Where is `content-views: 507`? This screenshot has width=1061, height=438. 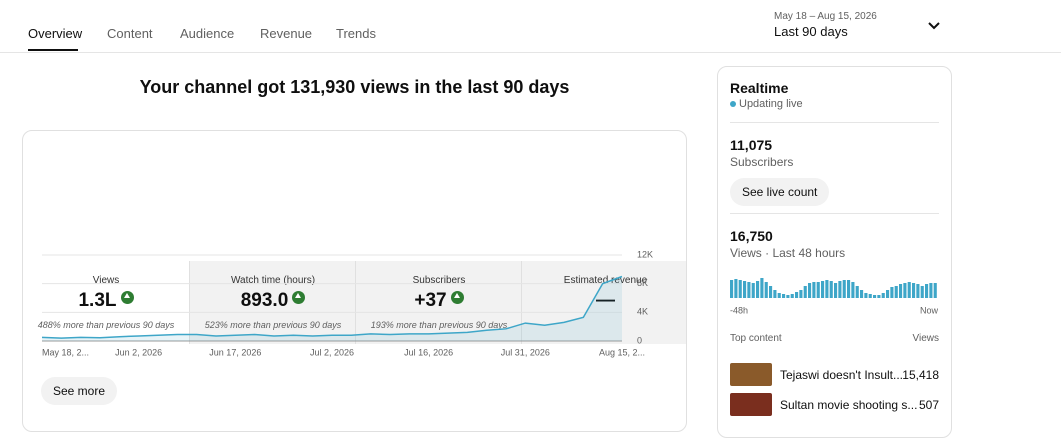
content-views: 507 is located at coordinates (928, 405).